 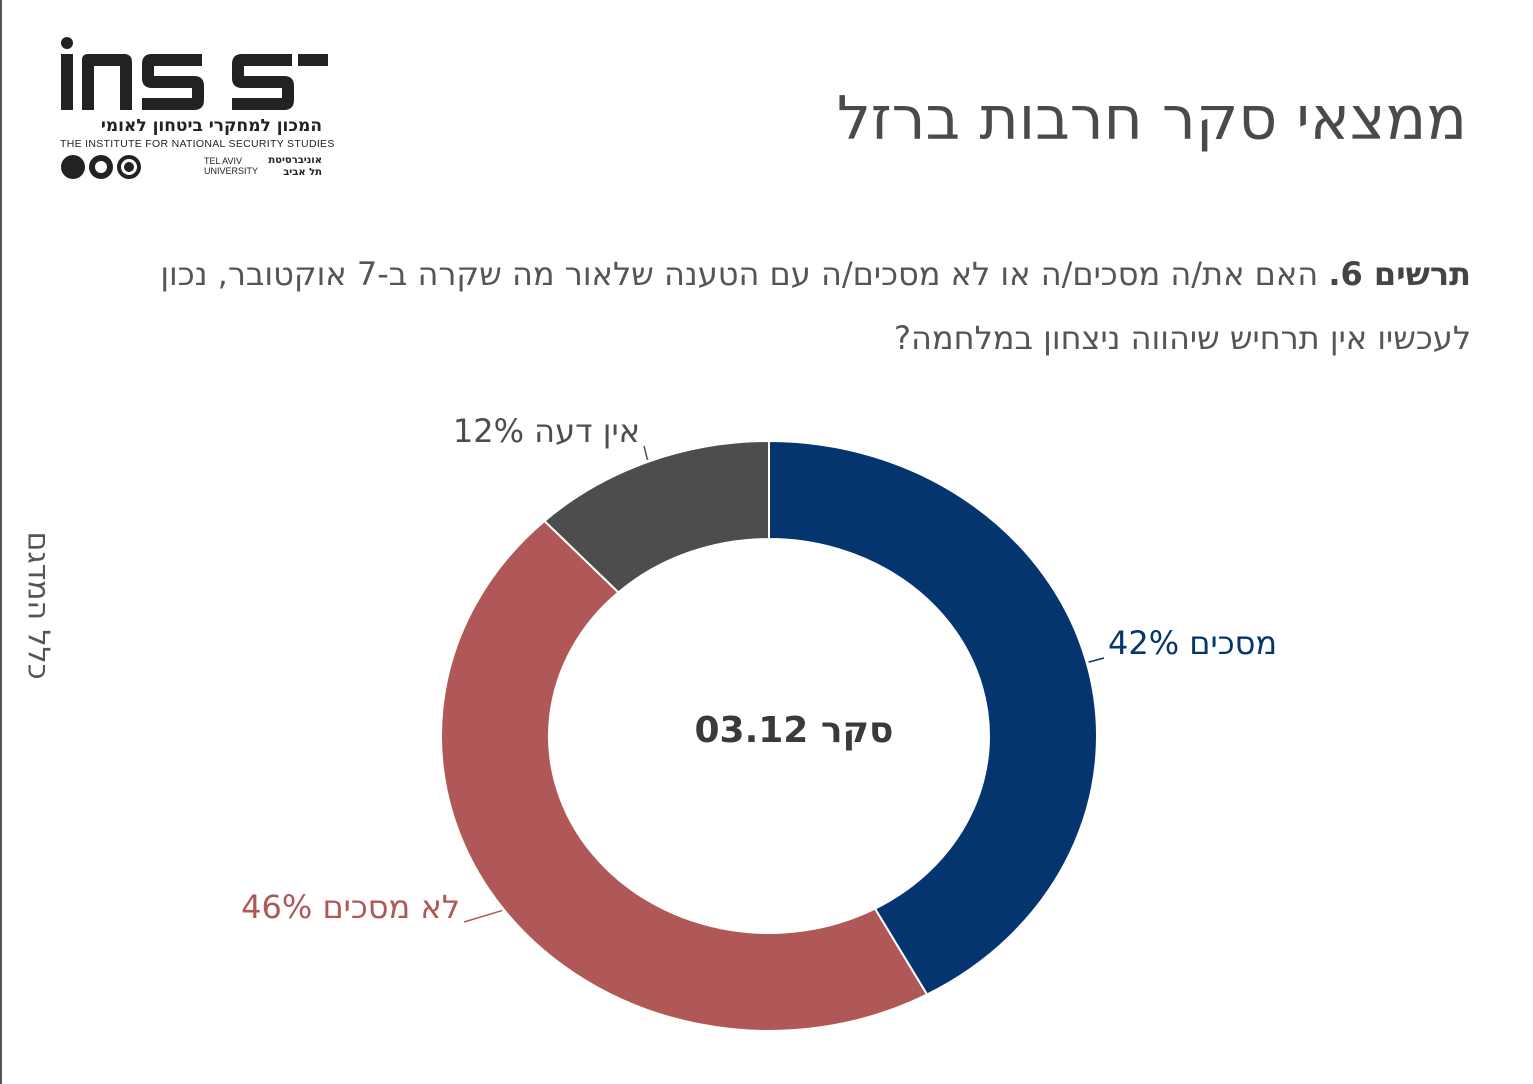 I want to click on slice-label: לא מסכים 46%, so click(x=350, y=907).